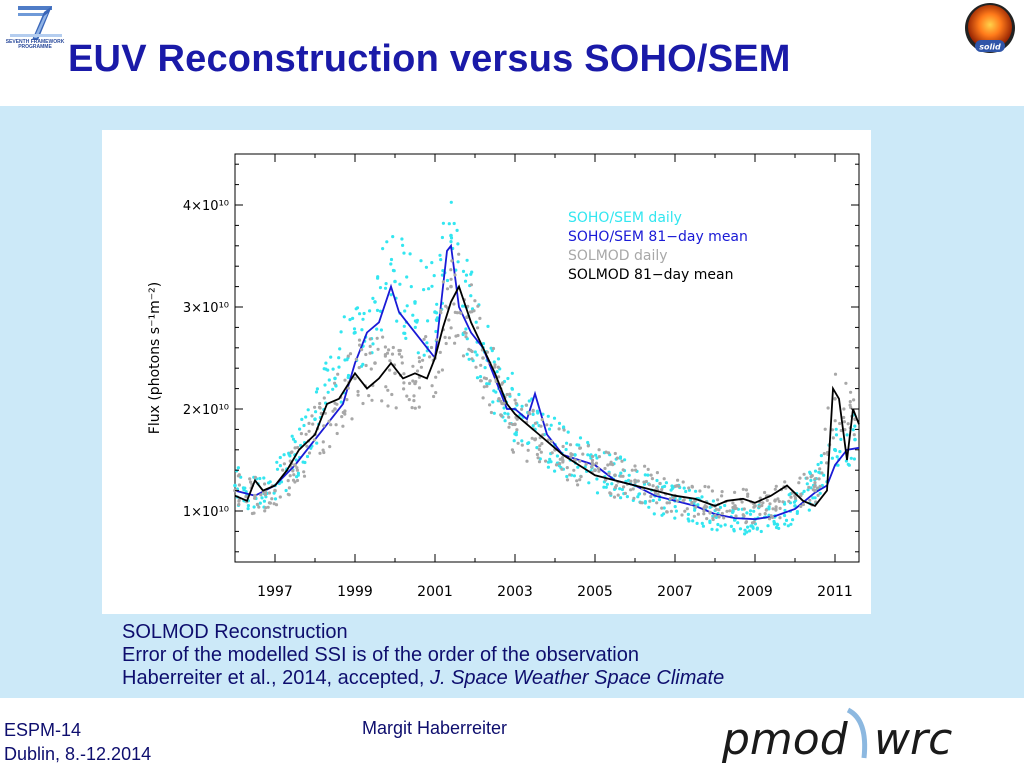 The width and height of the screenshot is (1024, 768). Describe the element at coordinates (206, 410) in the screenshot. I see `y-tick-label: 2×10¹⁰` at that location.